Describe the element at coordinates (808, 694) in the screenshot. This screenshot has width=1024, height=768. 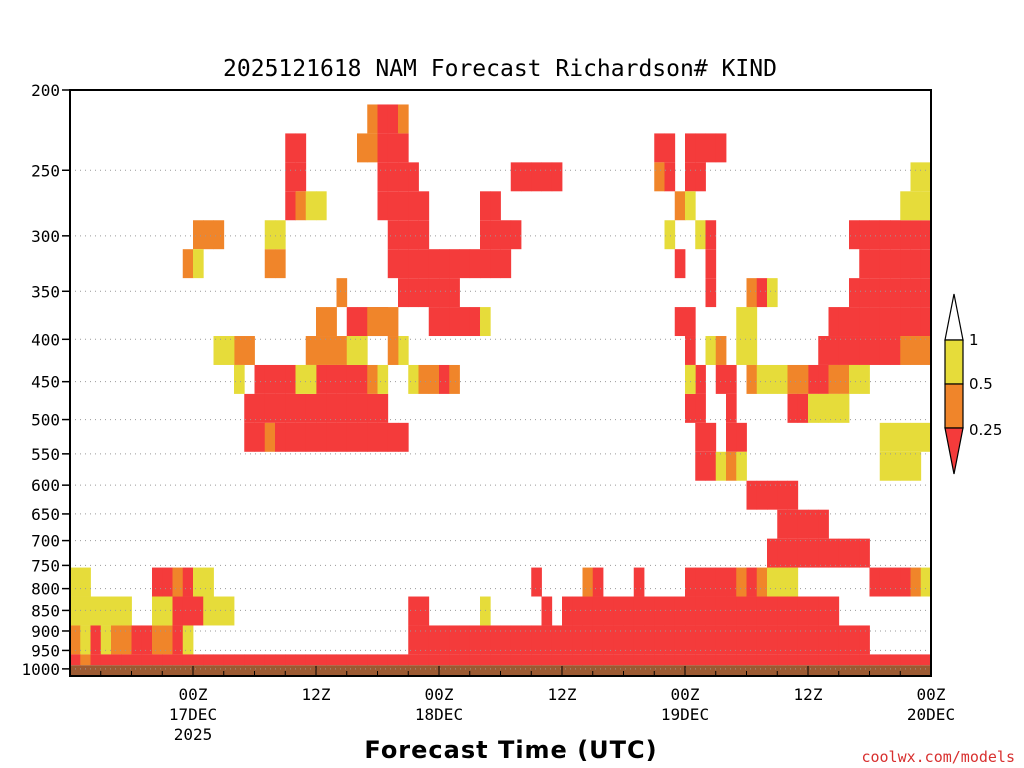
I see `x-tick-label: 12Z` at that location.